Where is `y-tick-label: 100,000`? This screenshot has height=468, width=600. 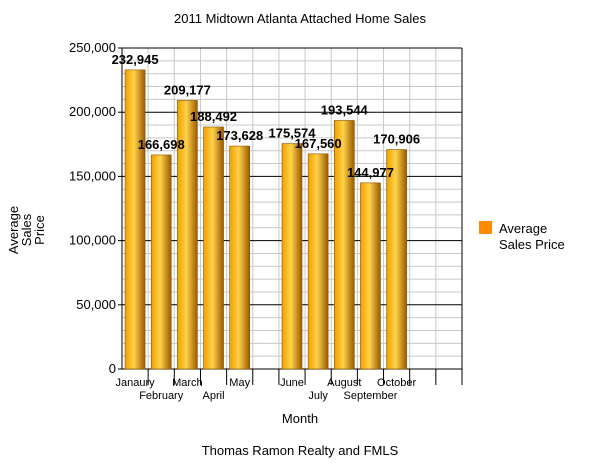 y-tick-label: 100,000 is located at coordinates (92, 240).